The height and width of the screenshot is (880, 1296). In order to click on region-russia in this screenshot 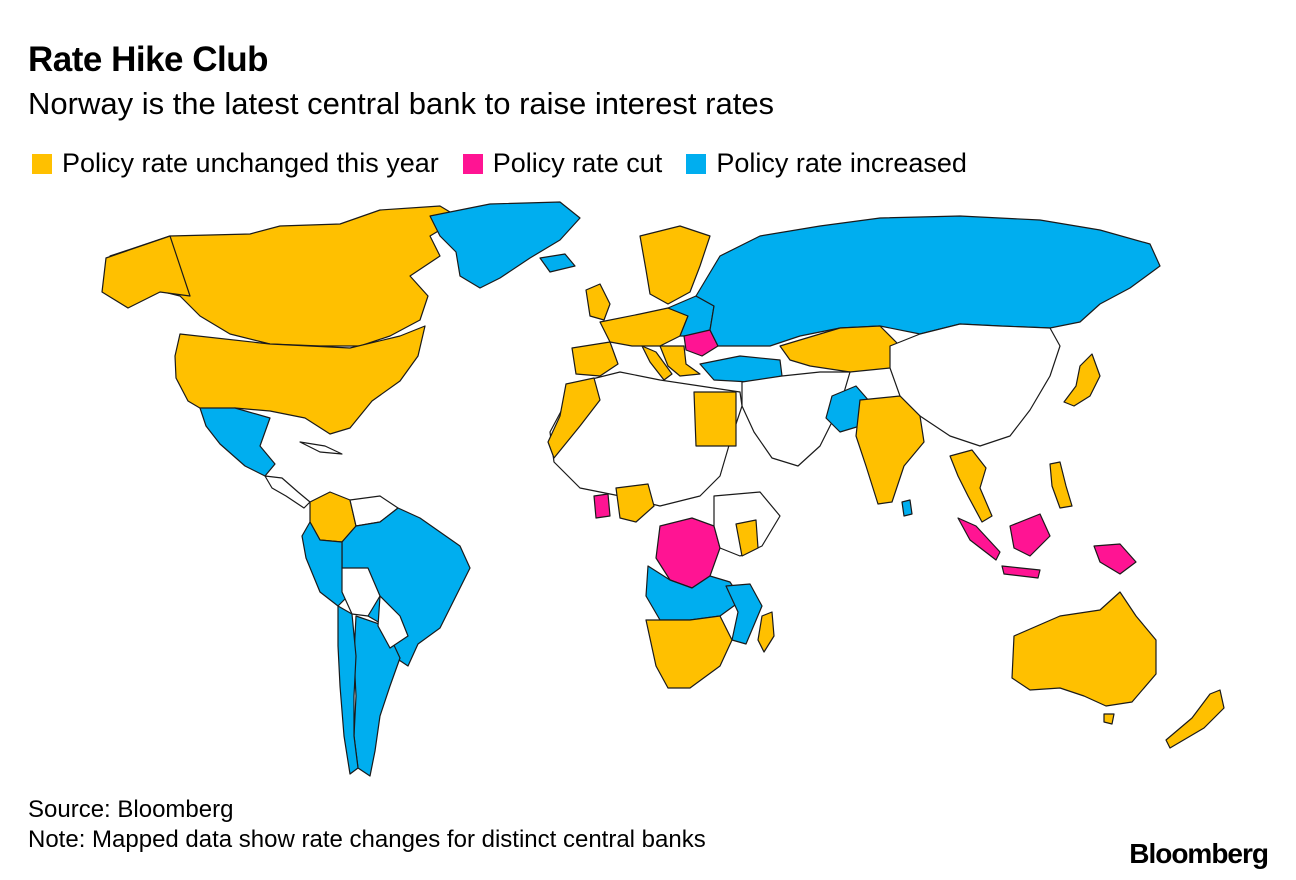, I will do `click(928, 281)`.